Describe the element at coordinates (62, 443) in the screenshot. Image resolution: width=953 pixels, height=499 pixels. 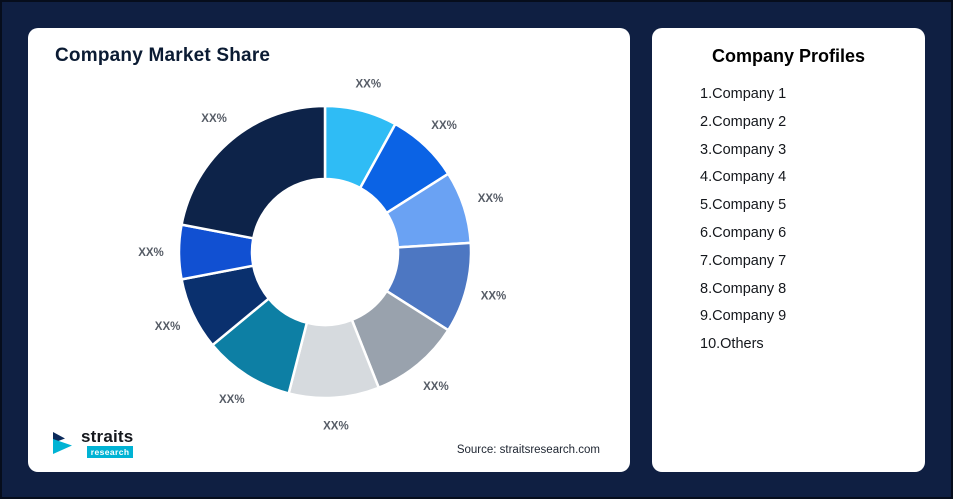
I see `straits-arrow-icon` at that location.